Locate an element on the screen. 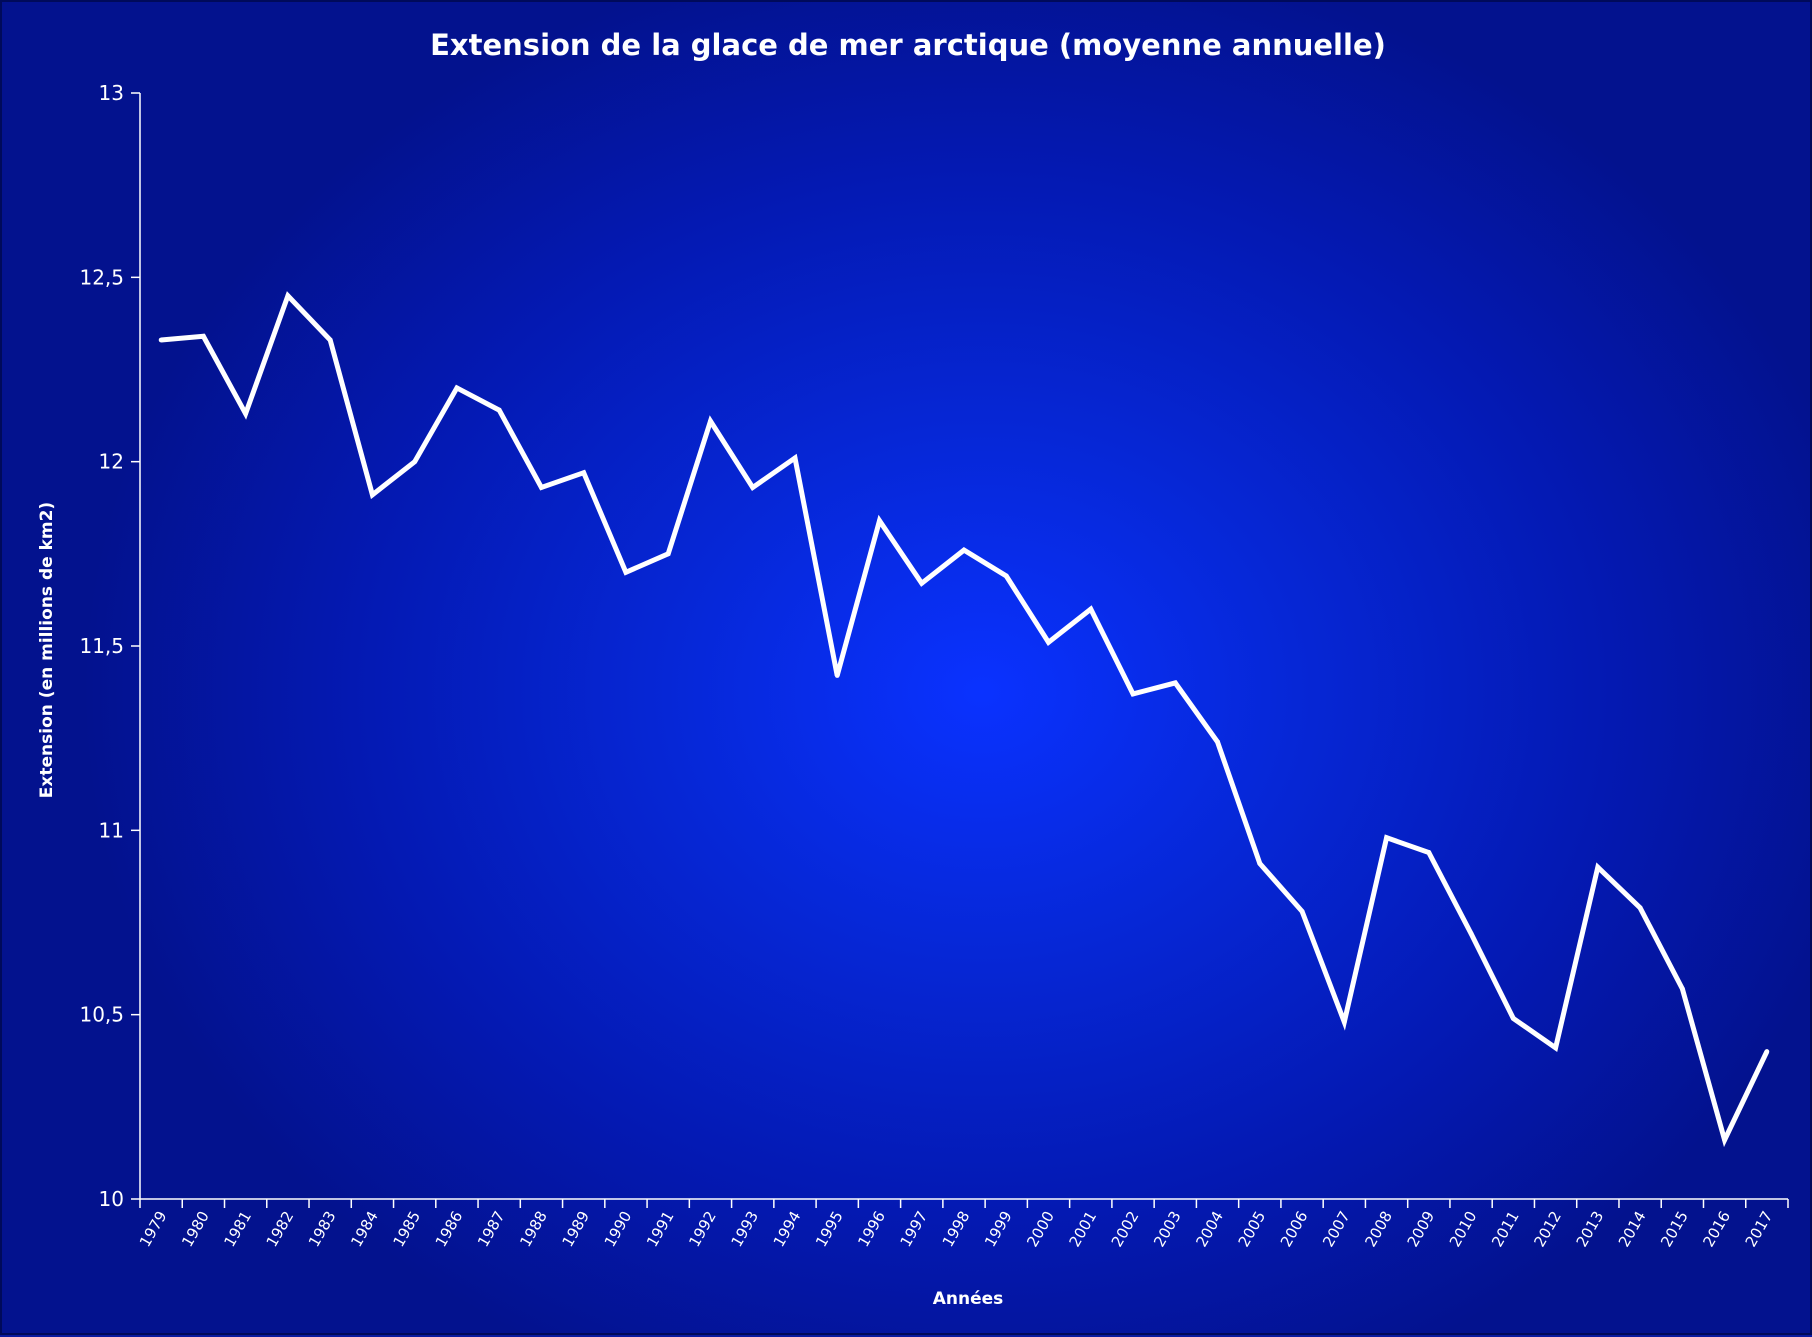 This screenshot has height=1337, width=1812. y-tick-label: 12 is located at coordinates (111, 462).